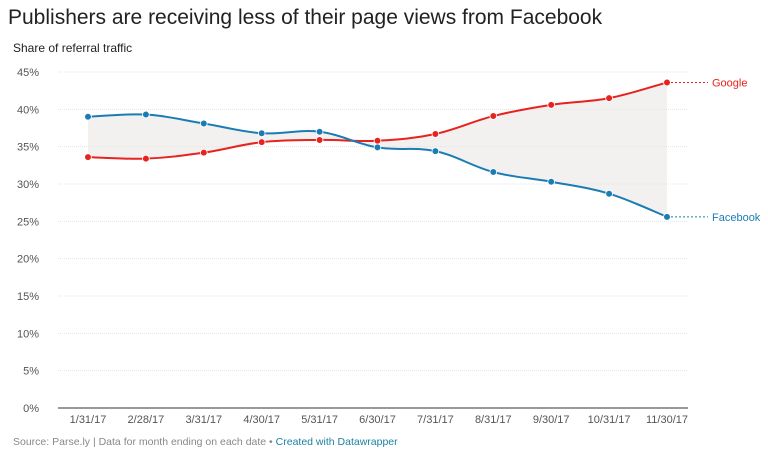  Describe the element at coordinates (28, 185) in the screenshot. I see `y-tick-label: 30%` at that location.